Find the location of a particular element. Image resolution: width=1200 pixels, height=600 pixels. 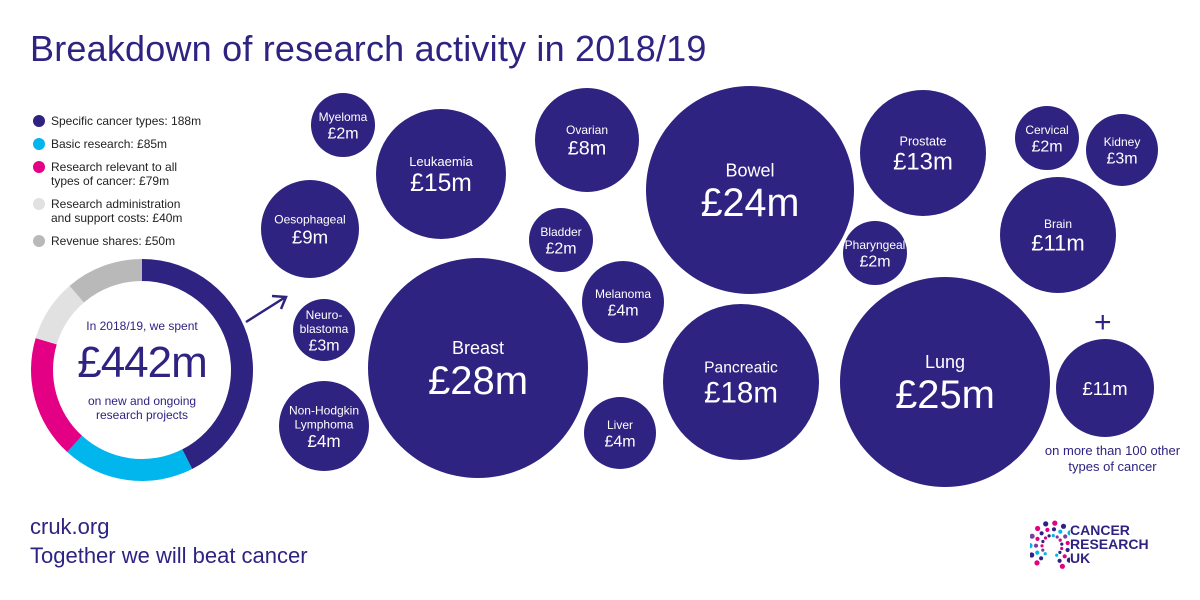

legend-item-revenue: Revenue shares: £50m is located at coordinates (153, 241).